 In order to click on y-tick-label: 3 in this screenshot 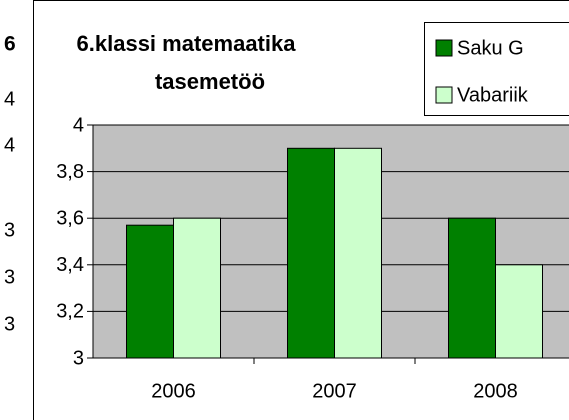, I will do `click(78, 358)`.